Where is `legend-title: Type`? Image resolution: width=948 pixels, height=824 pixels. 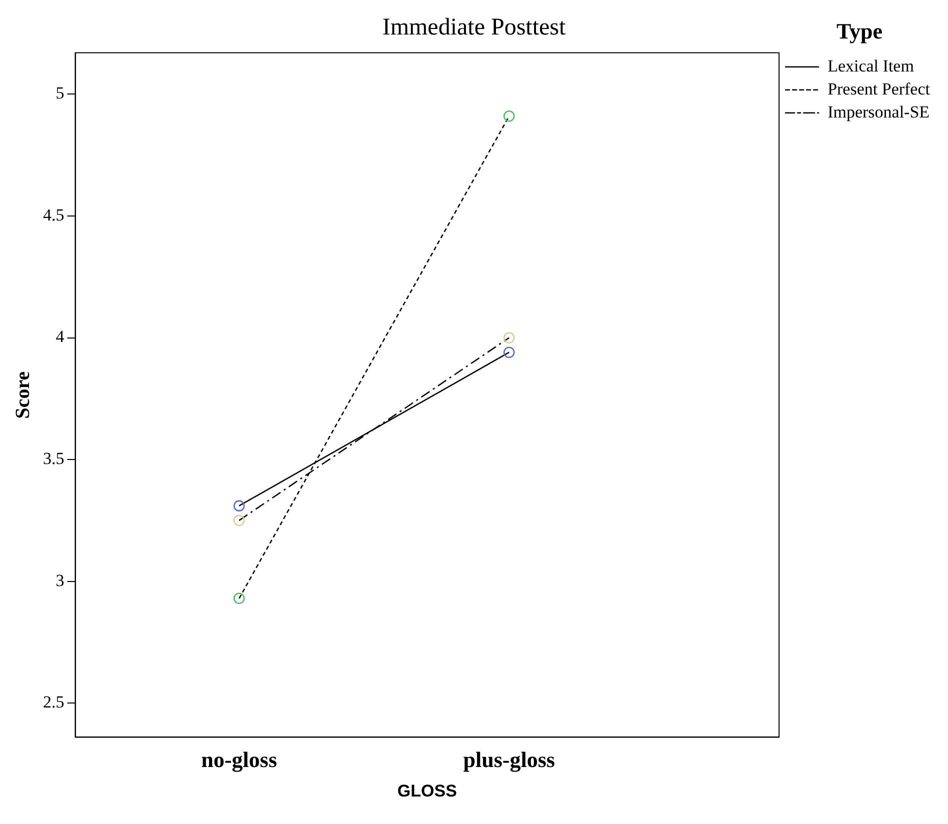 legend-title: Type is located at coordinates (859, 31).